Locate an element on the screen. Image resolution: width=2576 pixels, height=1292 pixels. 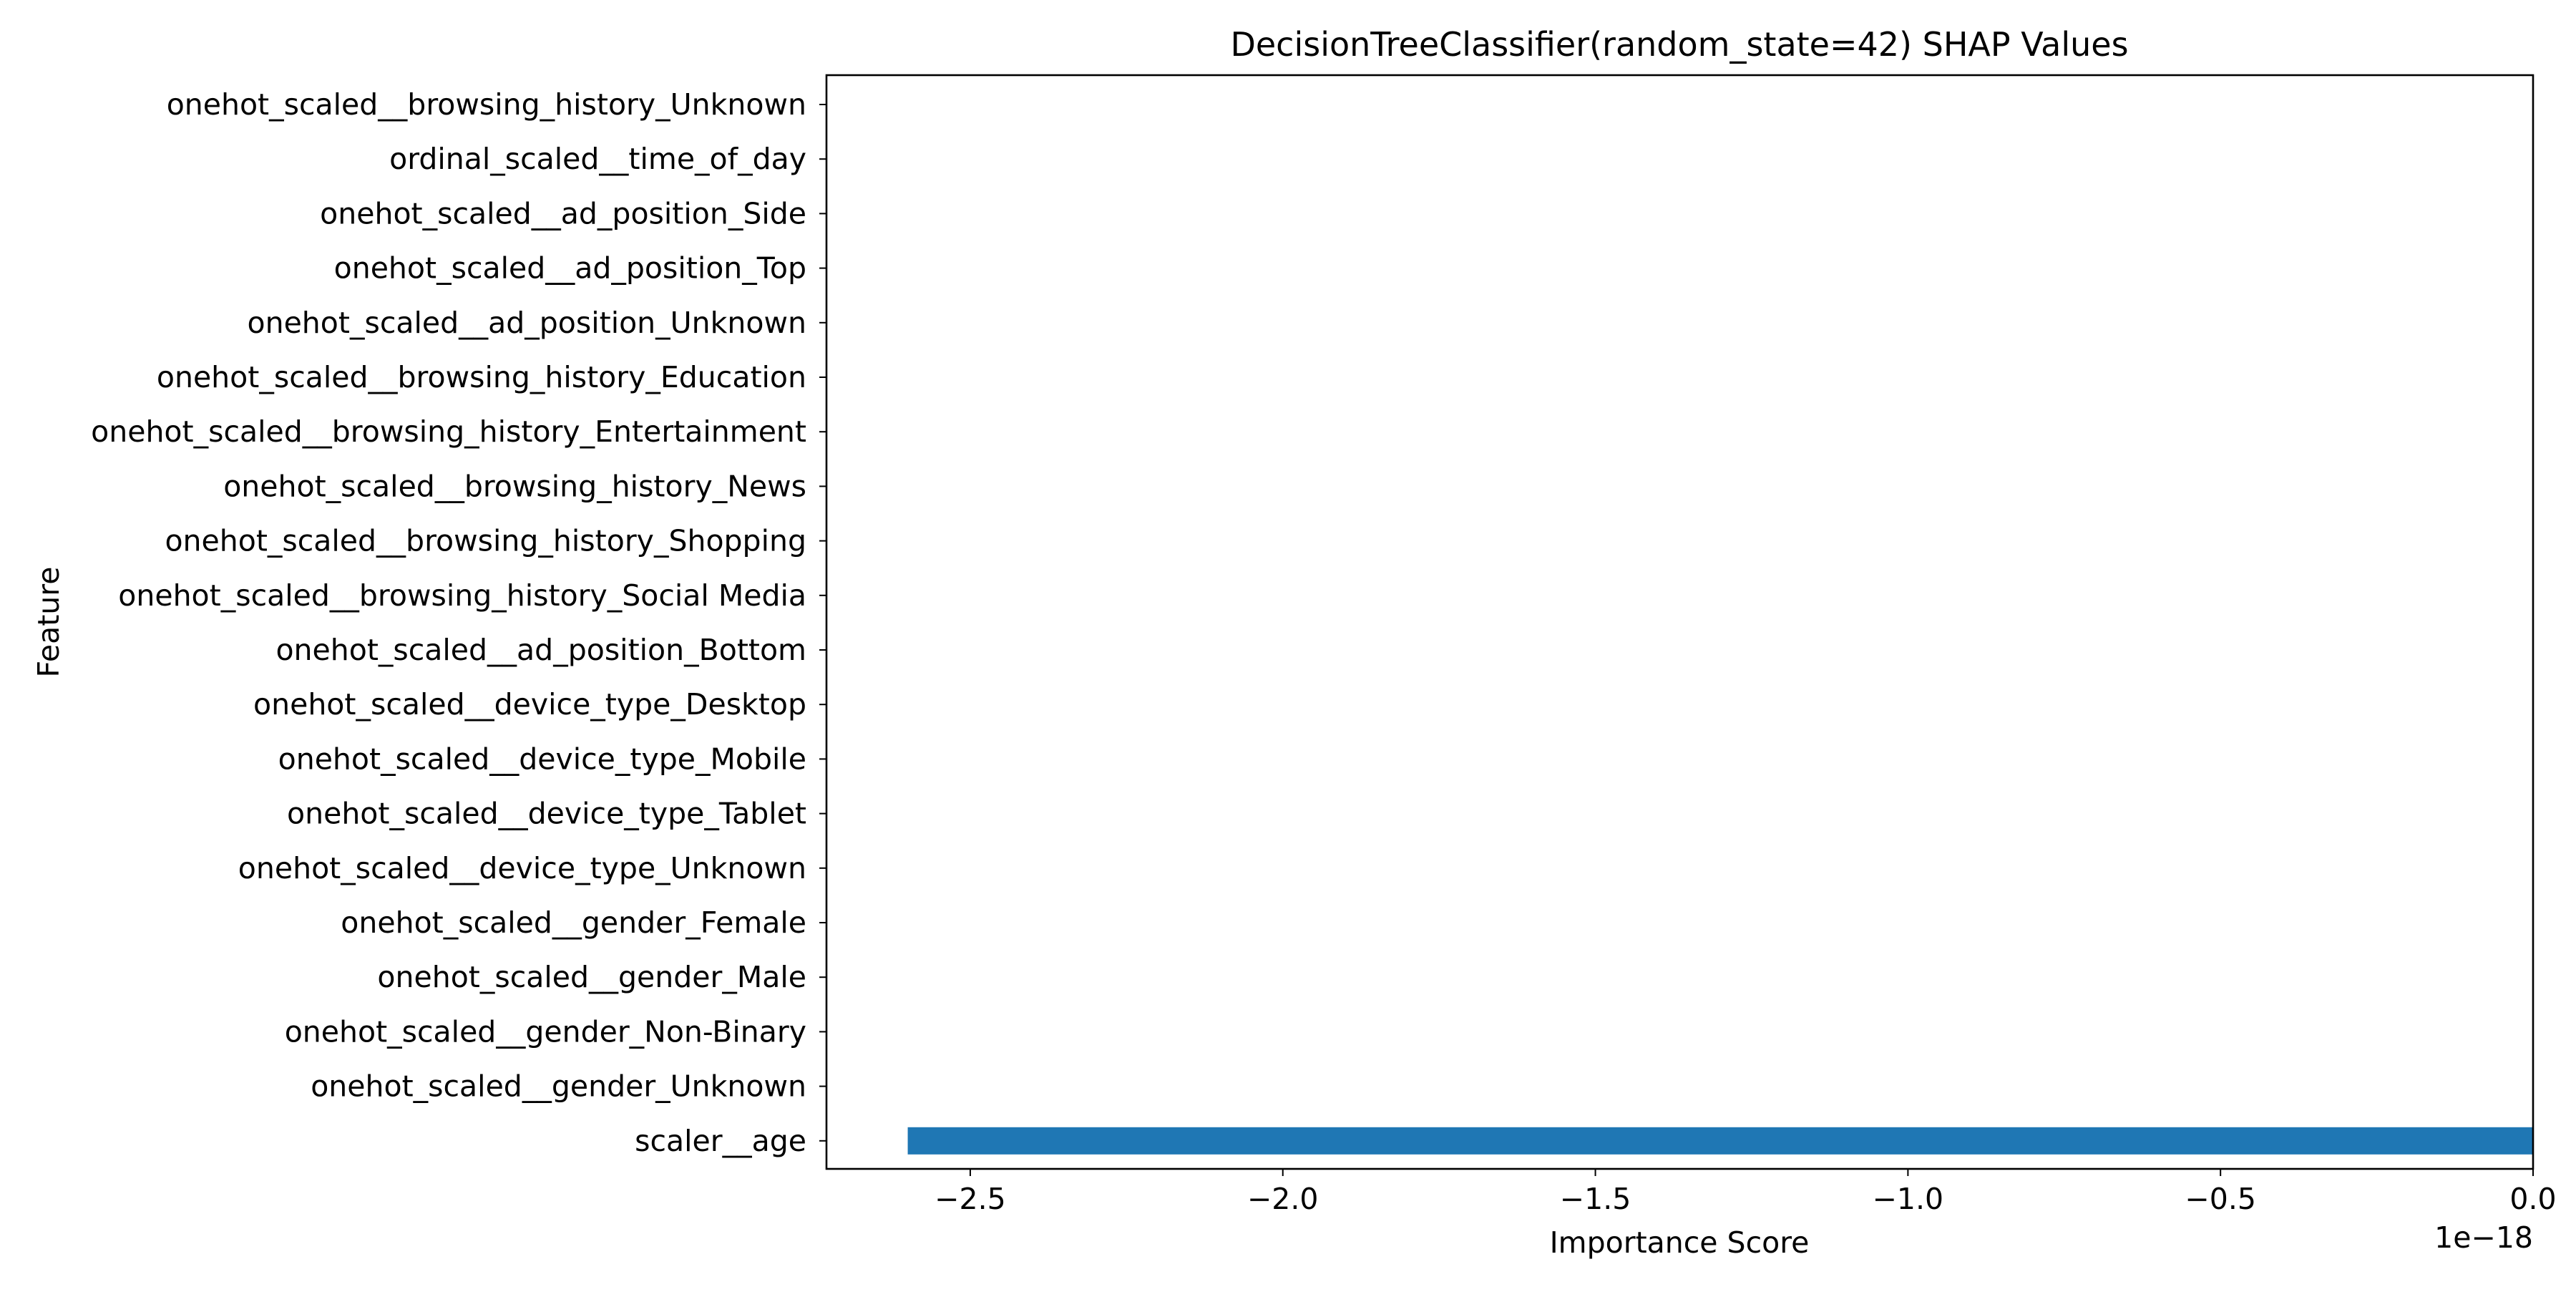
y-axis-label: Feature is located at coordinates (48, 622).